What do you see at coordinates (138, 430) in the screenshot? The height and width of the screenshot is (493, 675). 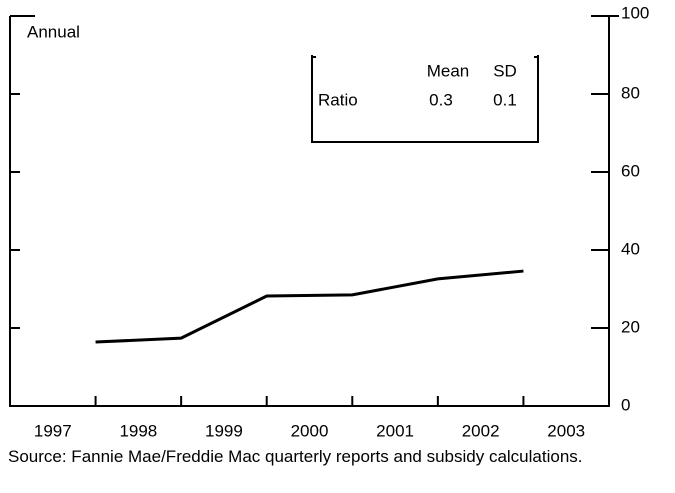 I see `x-tick-label: 1998` at bounding box center [138, 430].